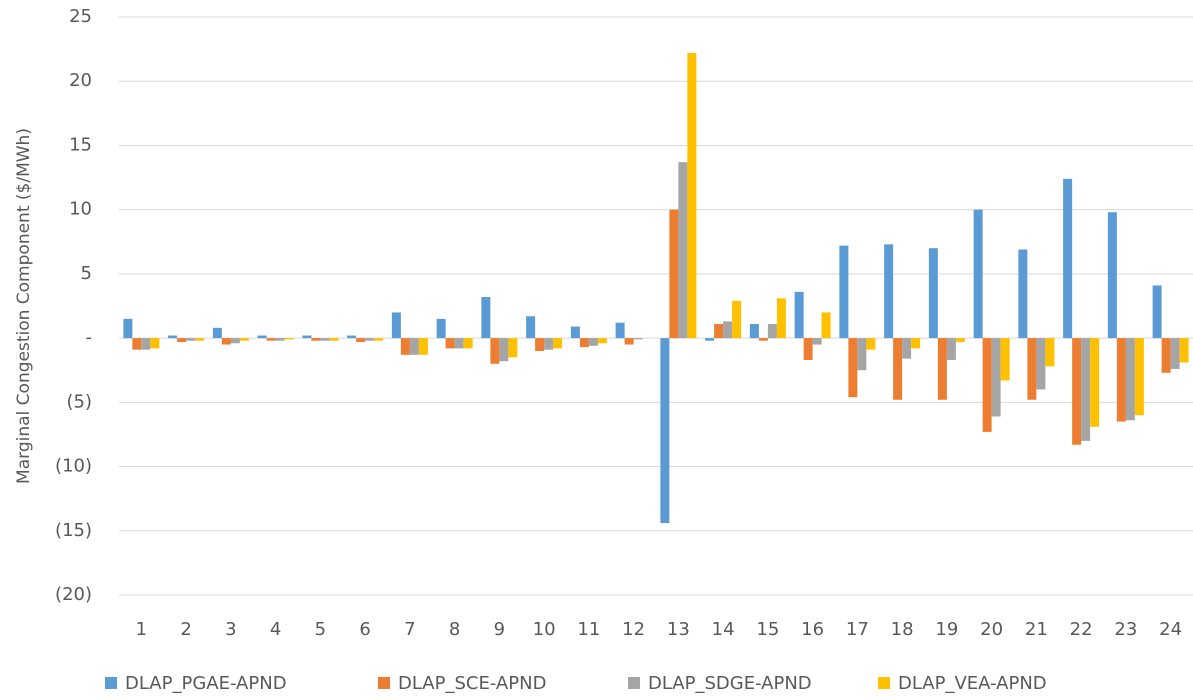 This screenshot has width=1193, height=700. Describe the element at coordinates (767, 629) in the screenshot. I see `x-tick-label: 15` at that location.